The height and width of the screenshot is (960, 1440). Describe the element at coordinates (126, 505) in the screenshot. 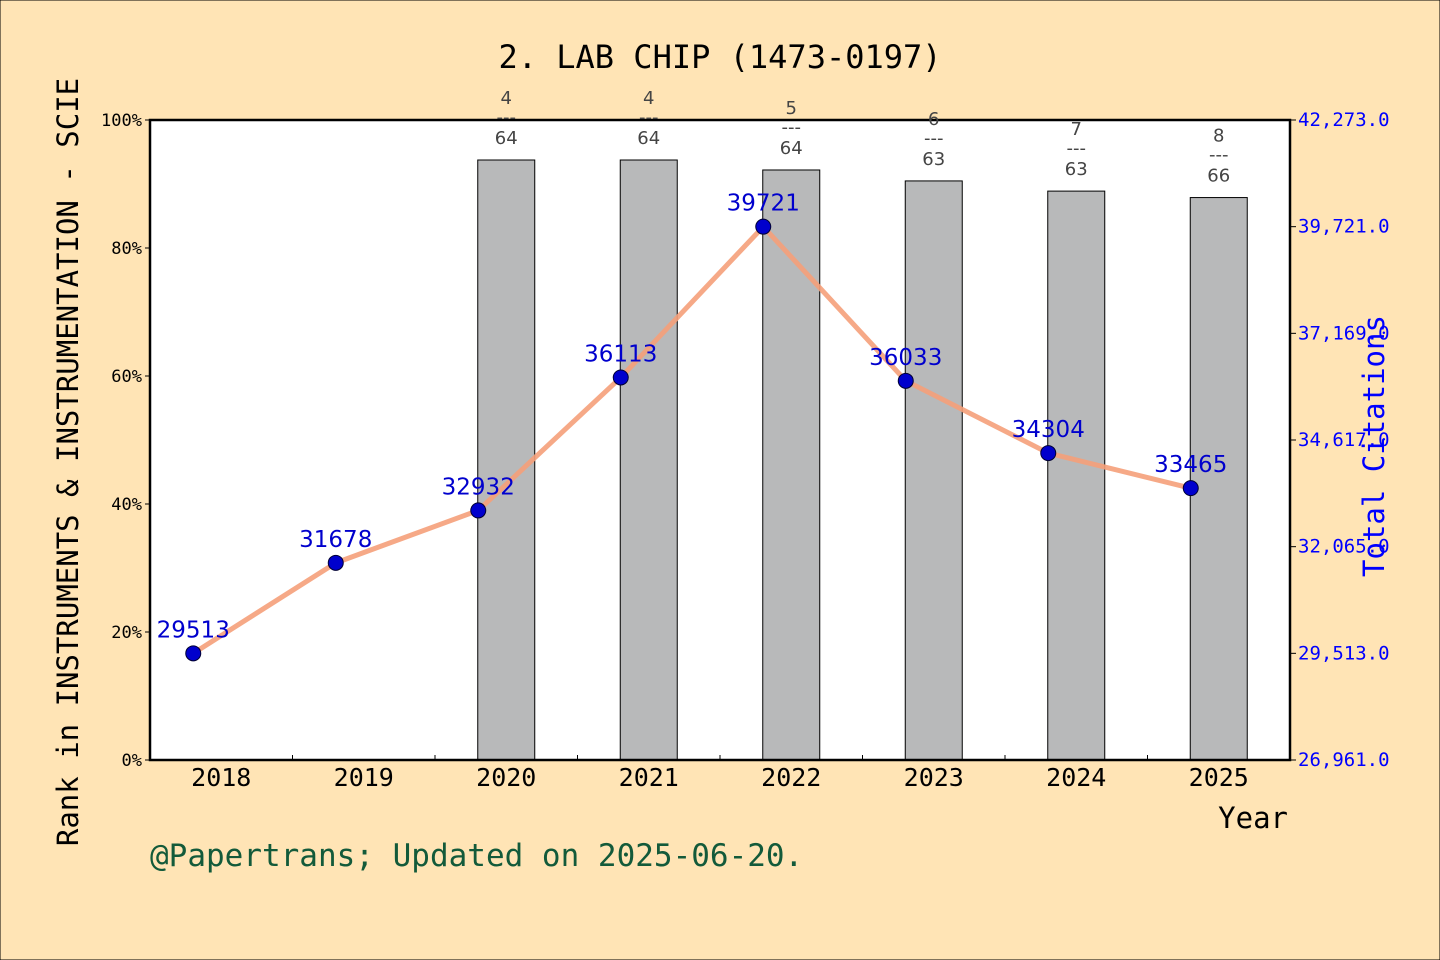

I see `left-tick-label-2: 40%` at that location.